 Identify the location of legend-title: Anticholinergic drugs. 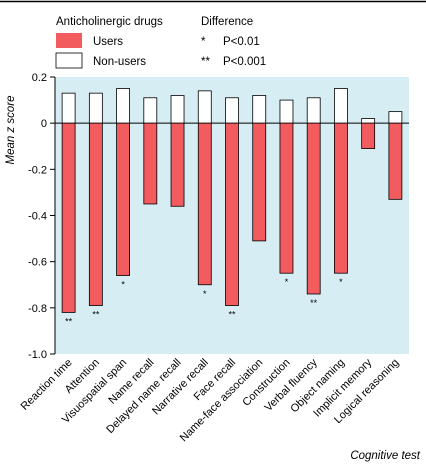
(109, 22).